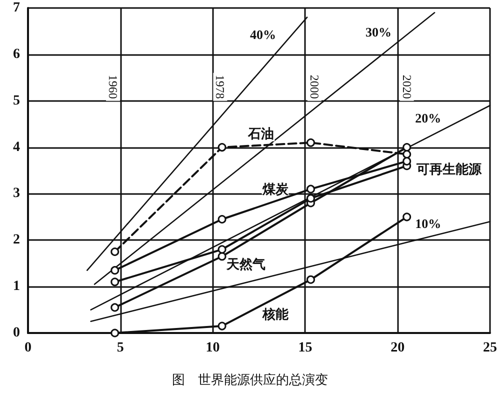  Describe the element at coordinates (428, 224) in the screenshot. I see `series-label: 10%` at that location.